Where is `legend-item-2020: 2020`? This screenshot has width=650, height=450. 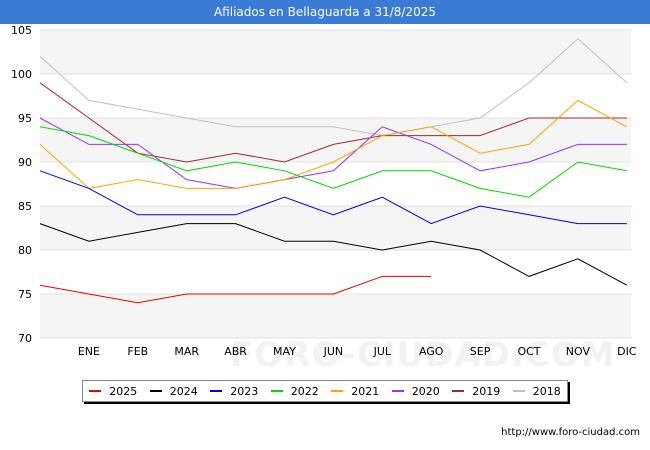
legend-item-2020: 2020 is located at coordinates (415, 391).